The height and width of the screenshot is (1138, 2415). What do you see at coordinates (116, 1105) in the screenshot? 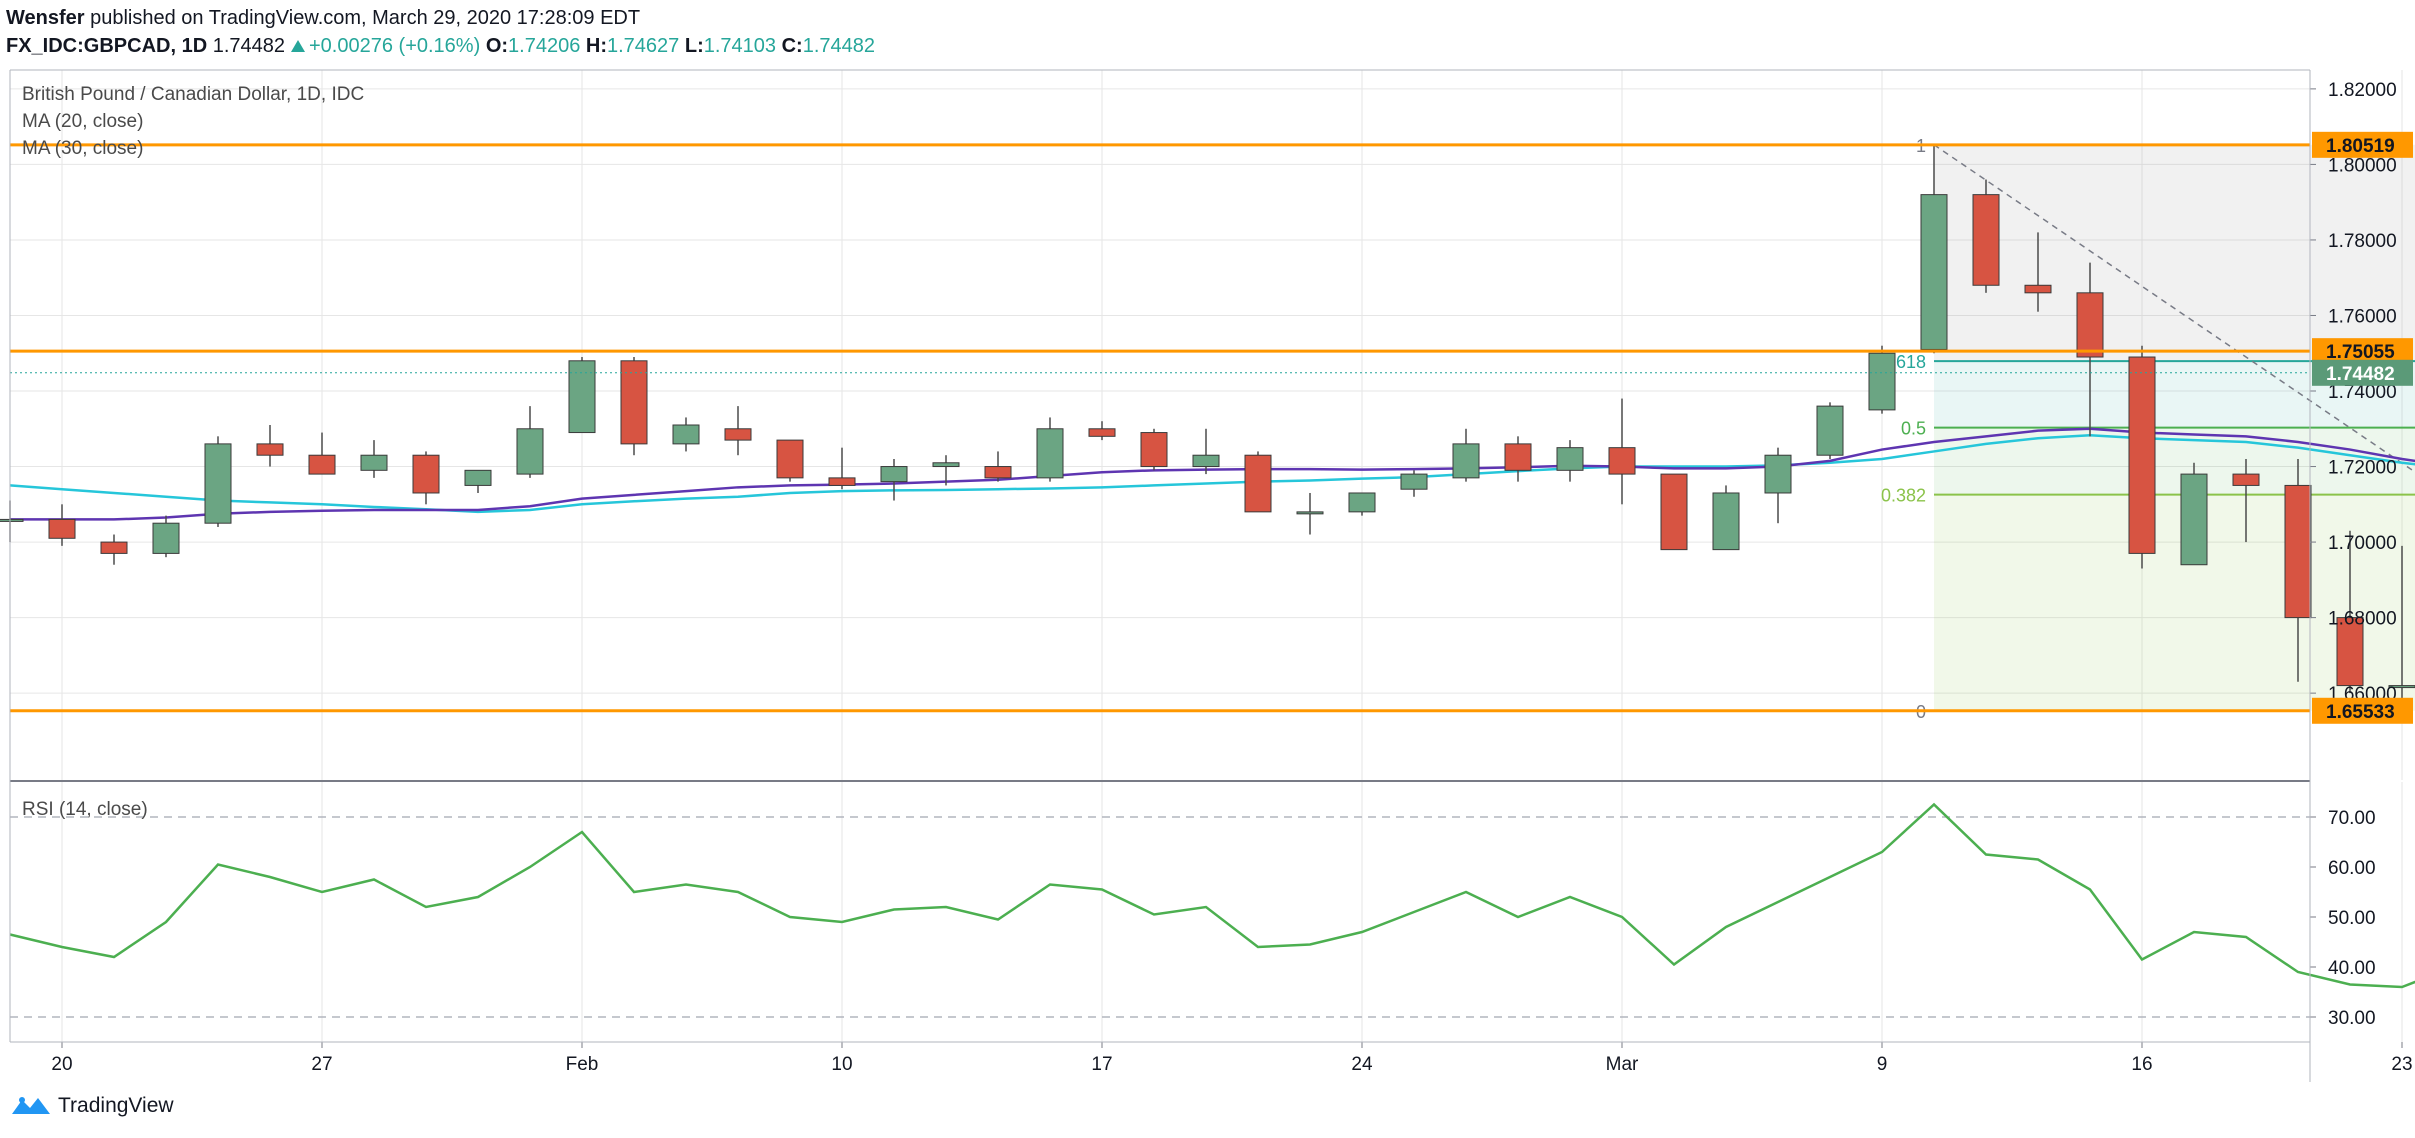
I see `tradingview-brand-text: TradingView` at bounding box center [116, 1105].